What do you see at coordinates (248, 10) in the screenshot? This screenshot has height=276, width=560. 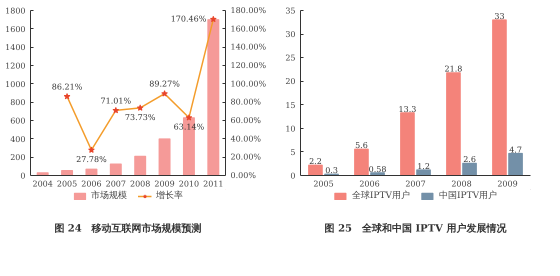 I see `y2-tick-label: 180.00%` at bounding box center [248, 10].